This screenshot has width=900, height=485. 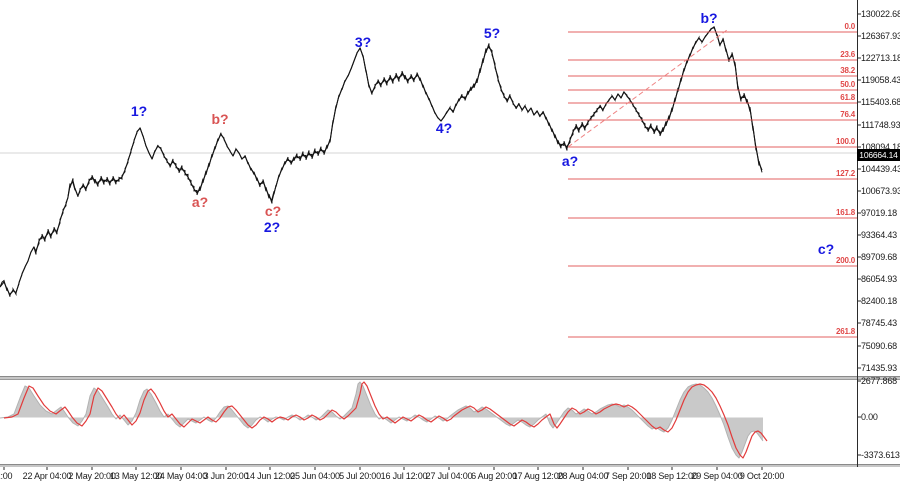 What do you see at coordinates (879, 301) in the screenshot?
I see `price-axis-label: 82400.18` at bounding box center [879, 301].